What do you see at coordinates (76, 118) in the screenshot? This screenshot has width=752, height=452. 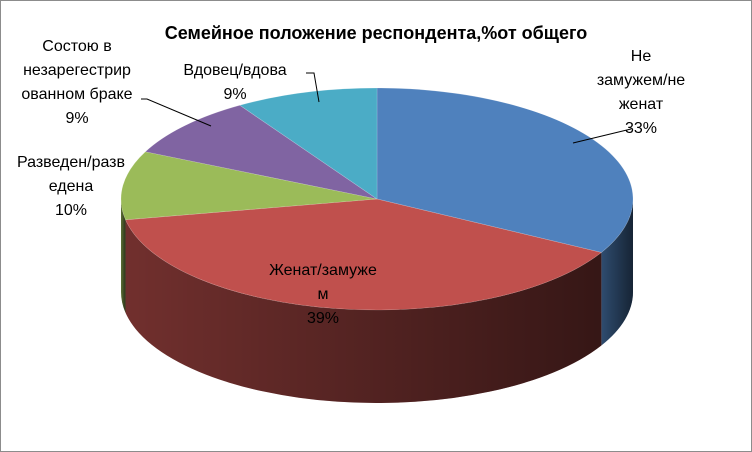 I see `slice-percent-3: 9%` at bounding box center [76, 118].